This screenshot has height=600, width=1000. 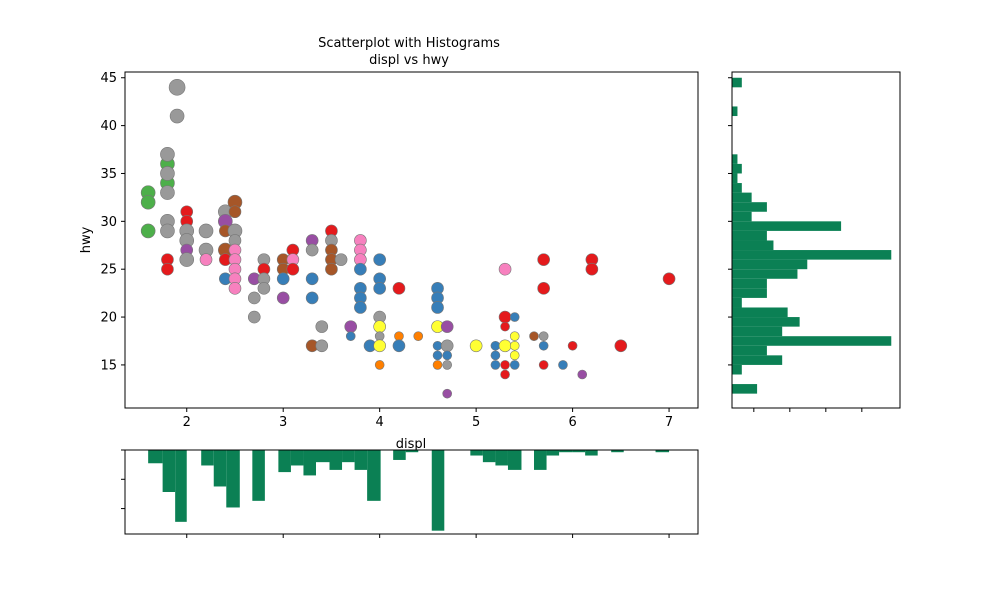 I want to click on hwy-histogram-bars, so click(x=812, y=235).